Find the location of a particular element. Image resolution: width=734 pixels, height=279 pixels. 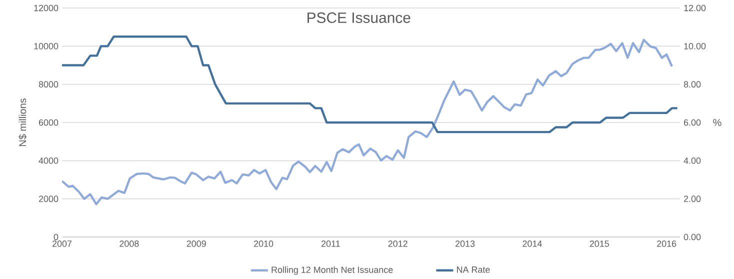

y-axis-title: N$ millions is located at coordinates (22, 122).